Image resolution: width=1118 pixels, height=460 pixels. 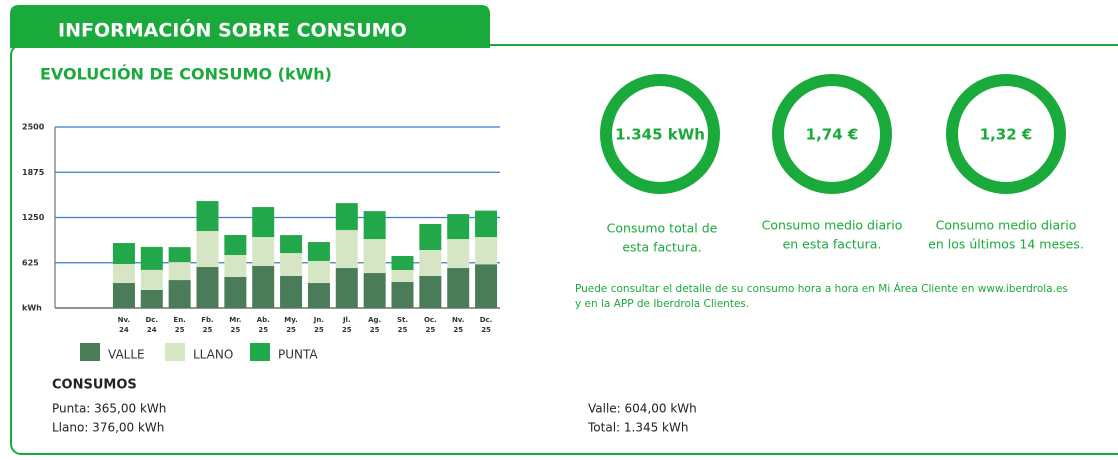 I want to click on x-tick-label: Jn. 25, so click(x=318, y=325).